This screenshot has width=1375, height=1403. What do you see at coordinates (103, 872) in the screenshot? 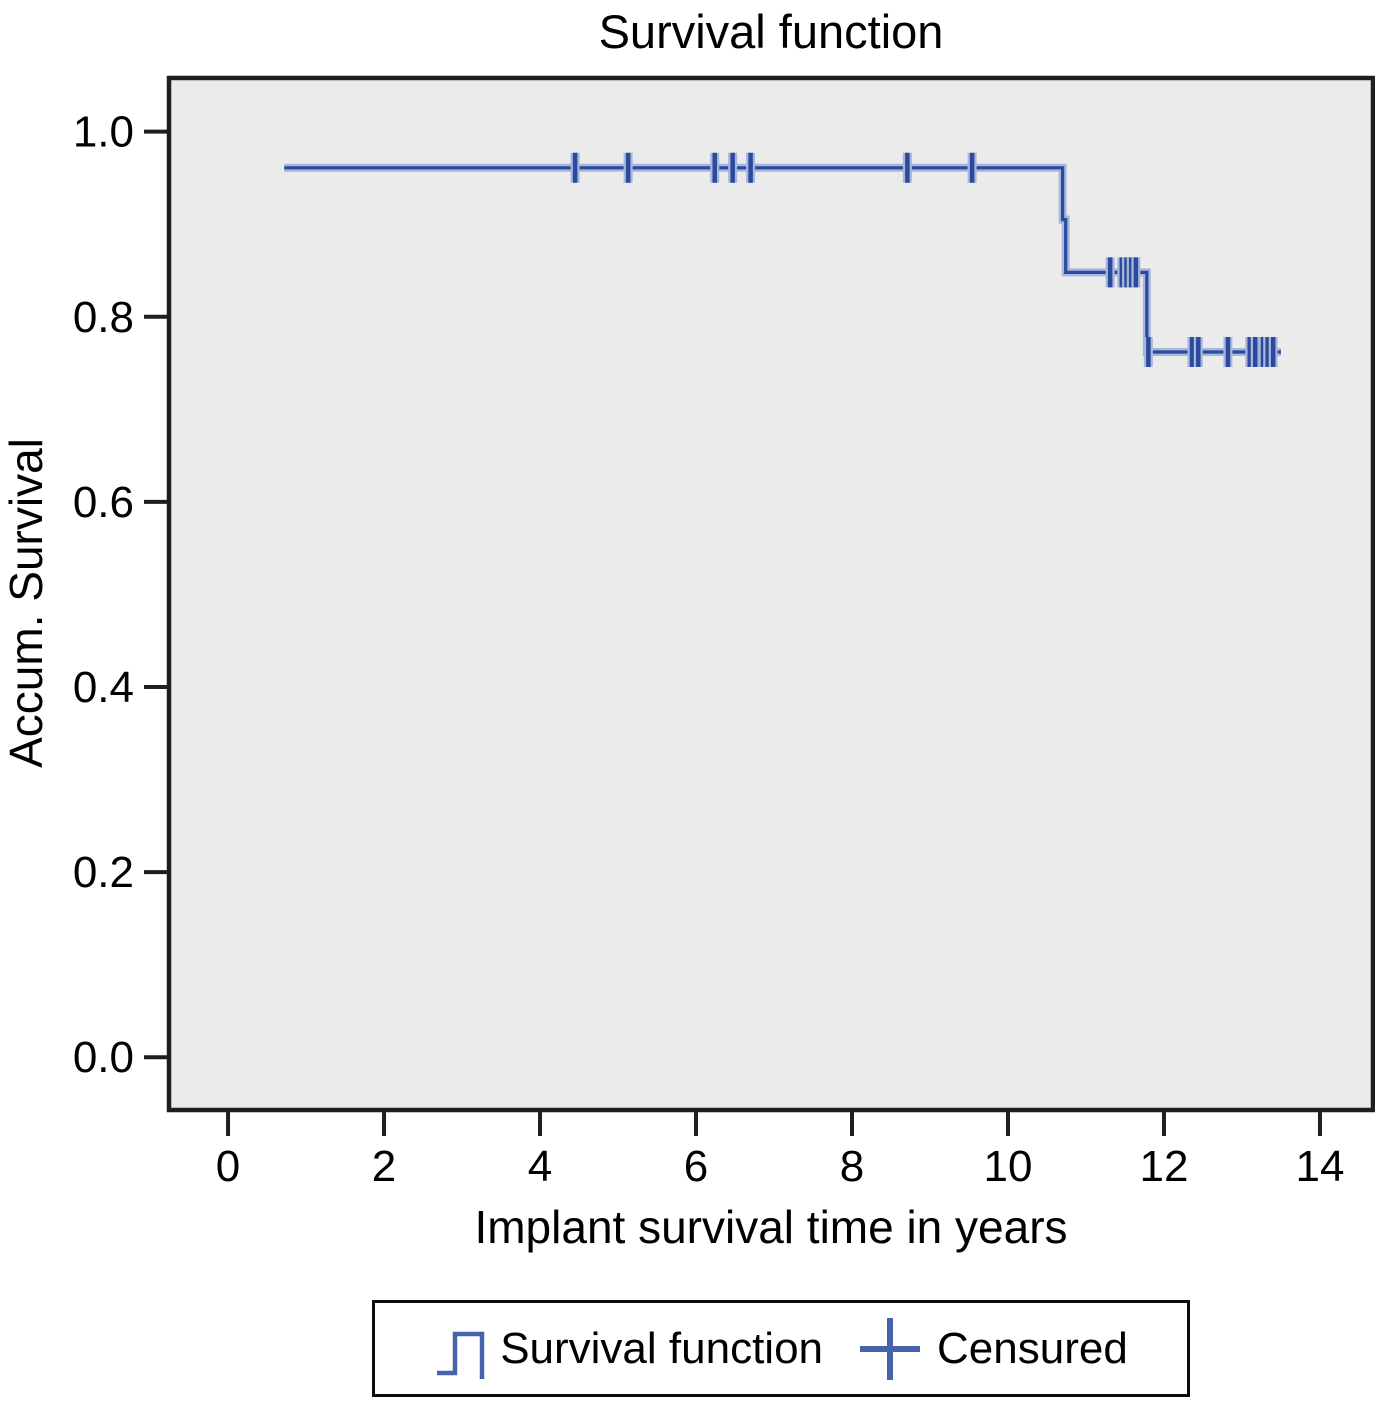
I see `y-tick-label: 0.2` at bounding box center [103, 872].